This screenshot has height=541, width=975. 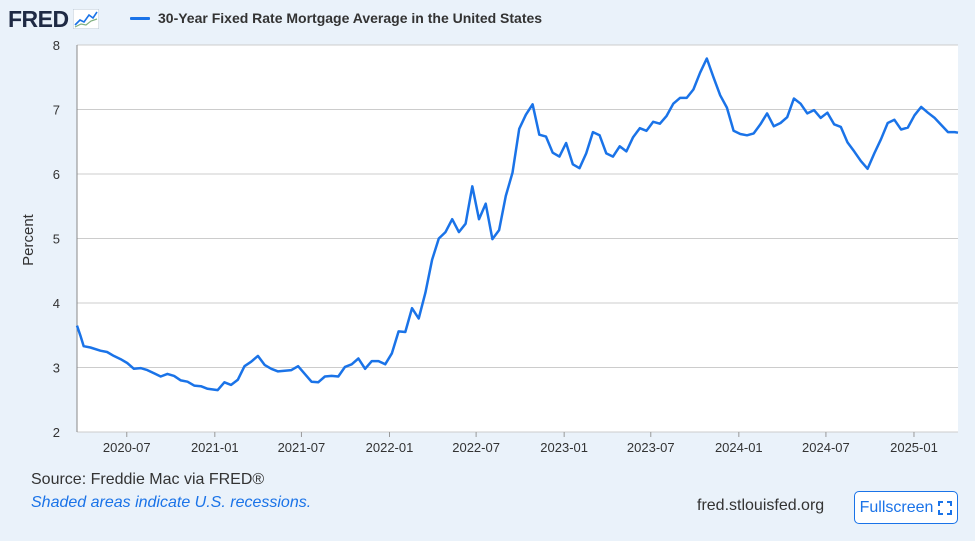 What do you see at coordinates (302, 447) in the screenshot?
I see `x-tick-label: 2021-07` at bounding box center [302, 447].